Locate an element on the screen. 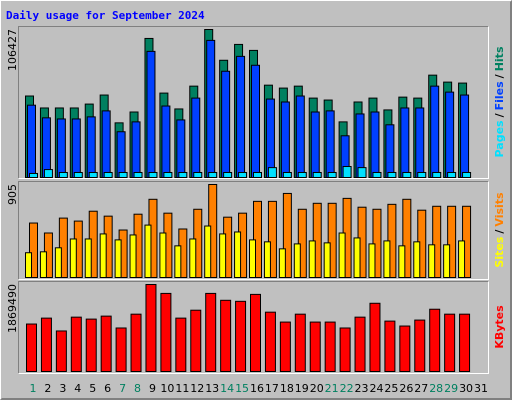 The width and height of the screenshot is (512, 400). legend: KBytes is located at coordinates (499, 327).